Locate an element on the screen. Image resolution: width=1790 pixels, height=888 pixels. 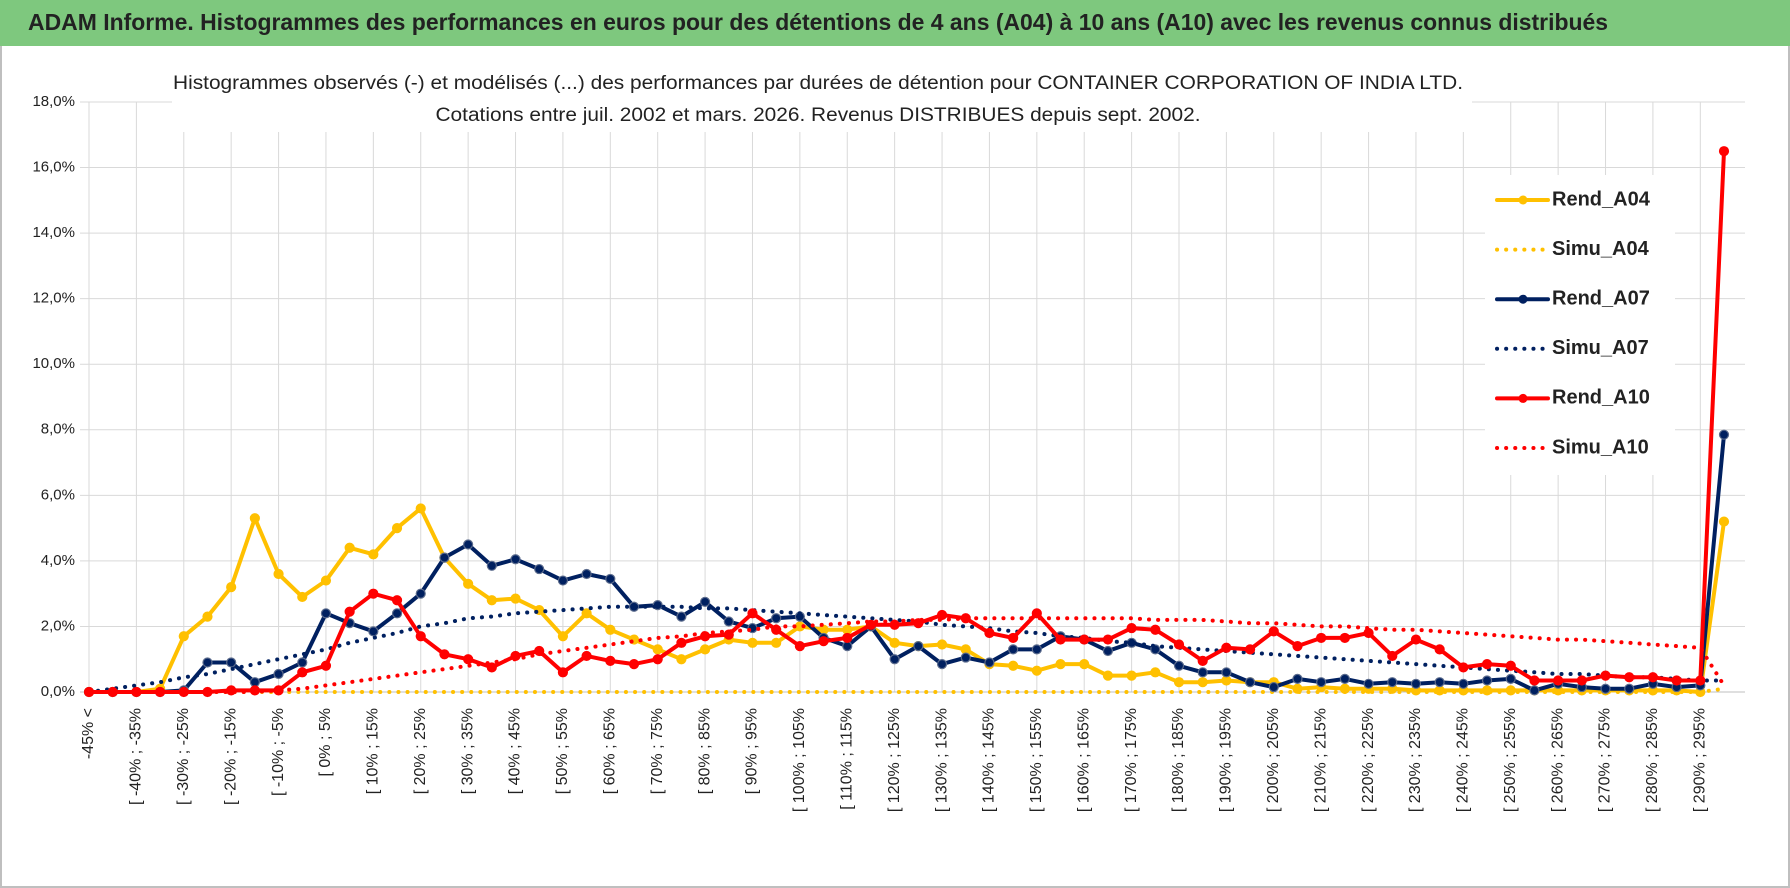
x-tick-label: [ 30% ; 35% is located at coordinates (467, 751).